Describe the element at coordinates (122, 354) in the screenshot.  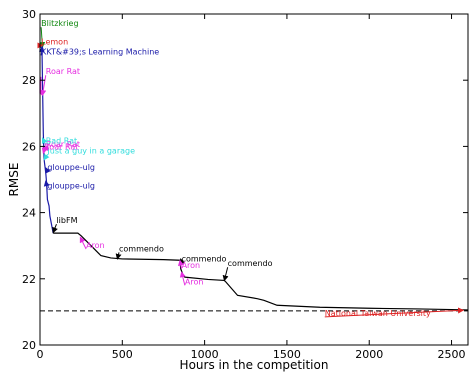
I see `x-tick-label-1: 500` at that location.